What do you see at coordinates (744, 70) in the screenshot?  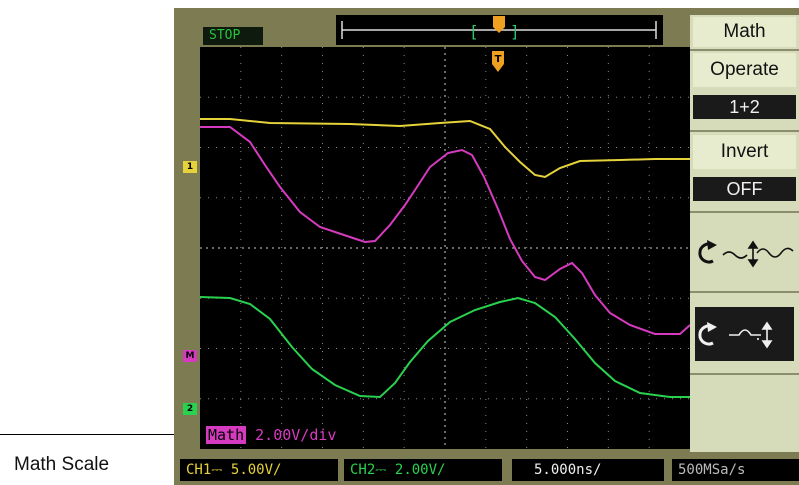 I see `operate-button: Operate` at bounding box center [744, 70].